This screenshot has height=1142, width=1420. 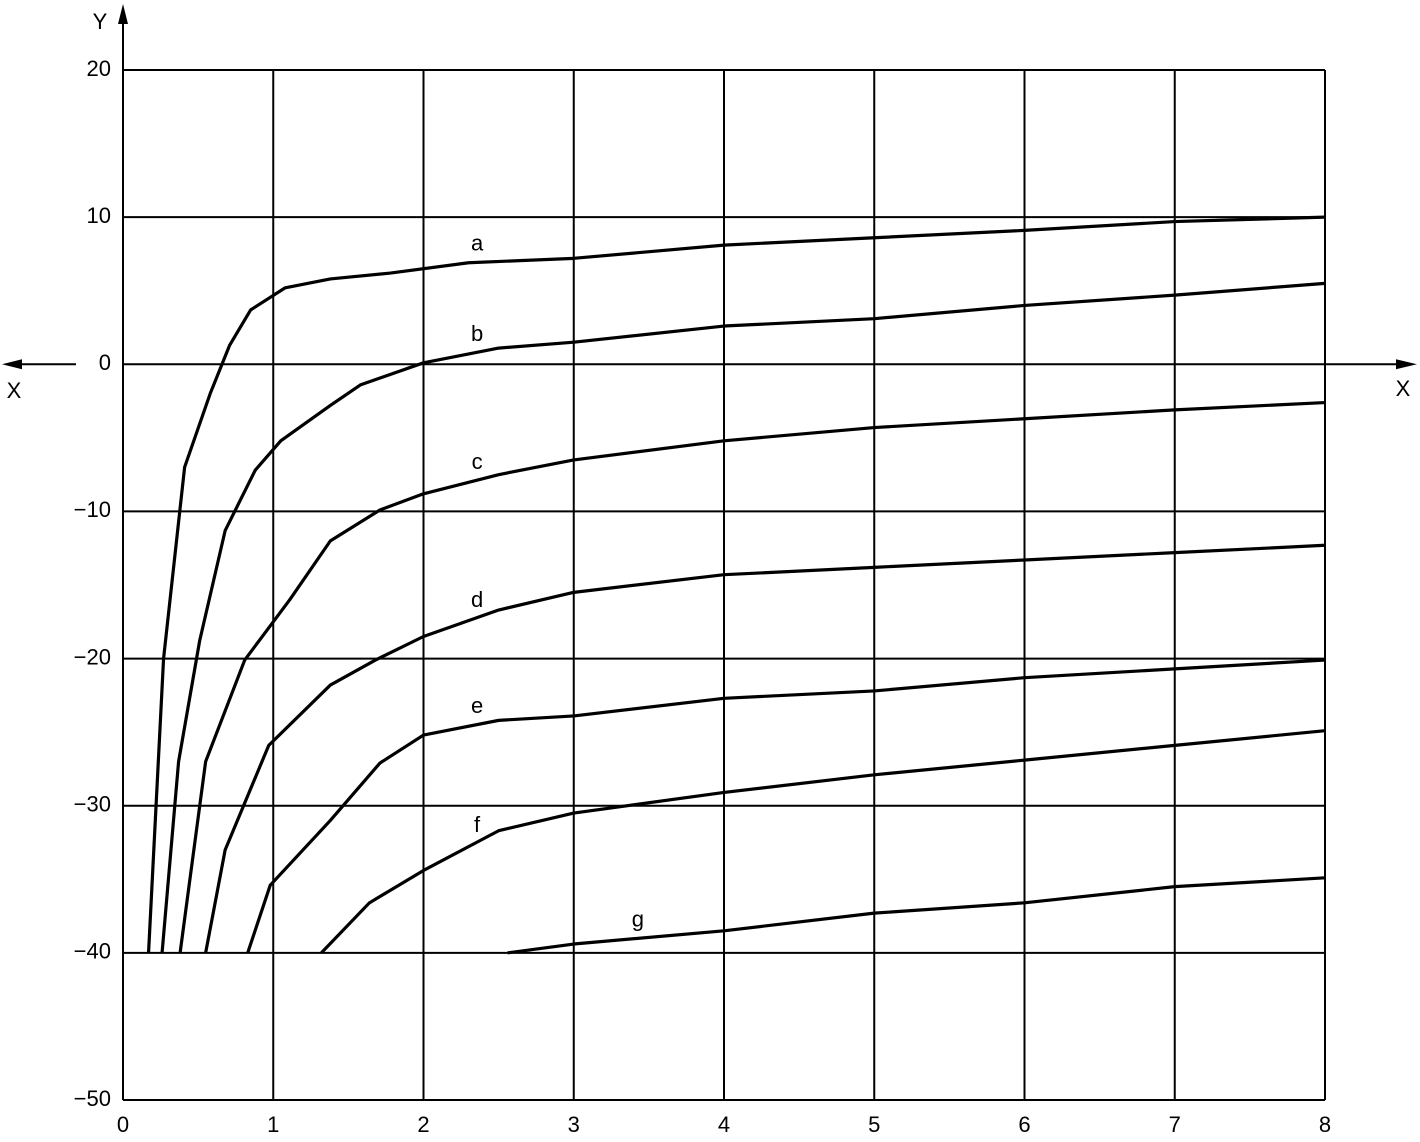 I want to click on y-tick-label: −50, so click(x=92, y=1098).